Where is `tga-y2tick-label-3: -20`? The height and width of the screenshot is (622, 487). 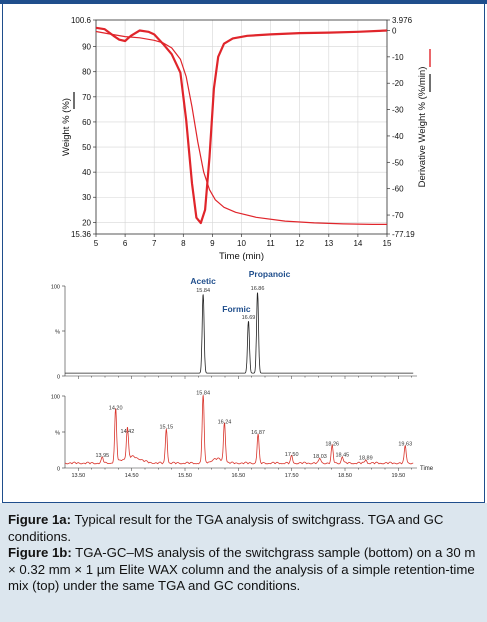
tga-y2tick-label-3: -20 is located at coordinates (398, 83).